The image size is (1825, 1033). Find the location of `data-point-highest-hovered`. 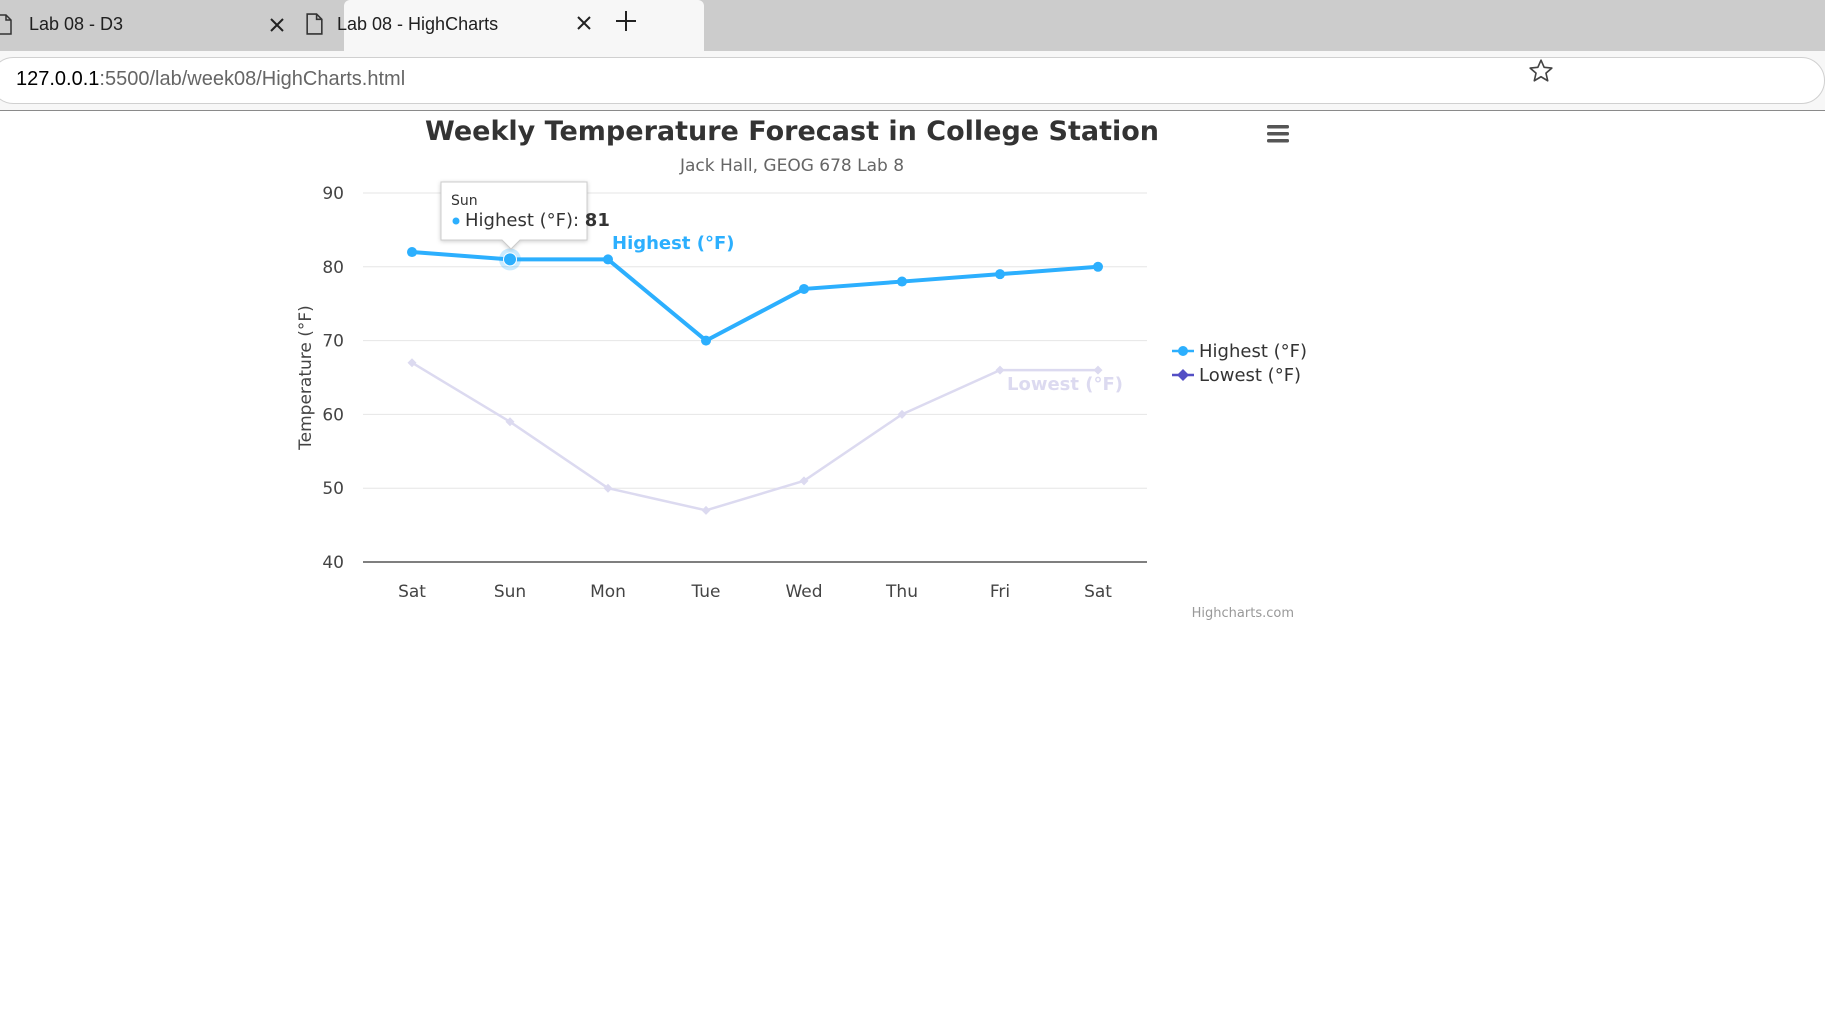

data-point-highest-hovered is located at coordinates (510, 259).